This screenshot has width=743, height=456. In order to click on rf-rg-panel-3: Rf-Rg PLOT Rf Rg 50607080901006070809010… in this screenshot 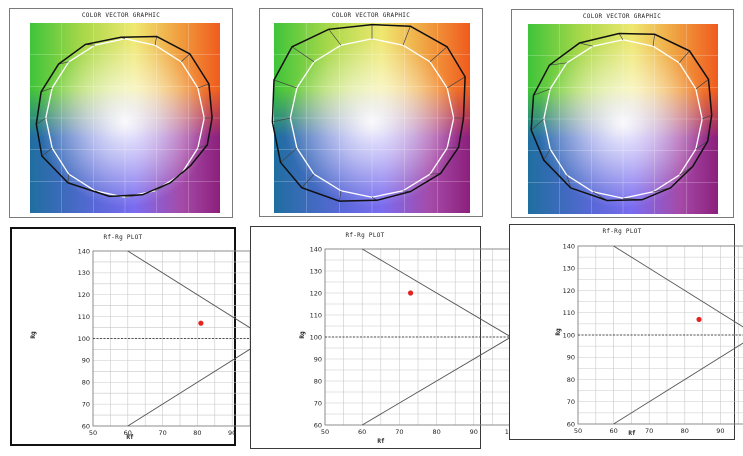, I will do `click(626, 332)`.